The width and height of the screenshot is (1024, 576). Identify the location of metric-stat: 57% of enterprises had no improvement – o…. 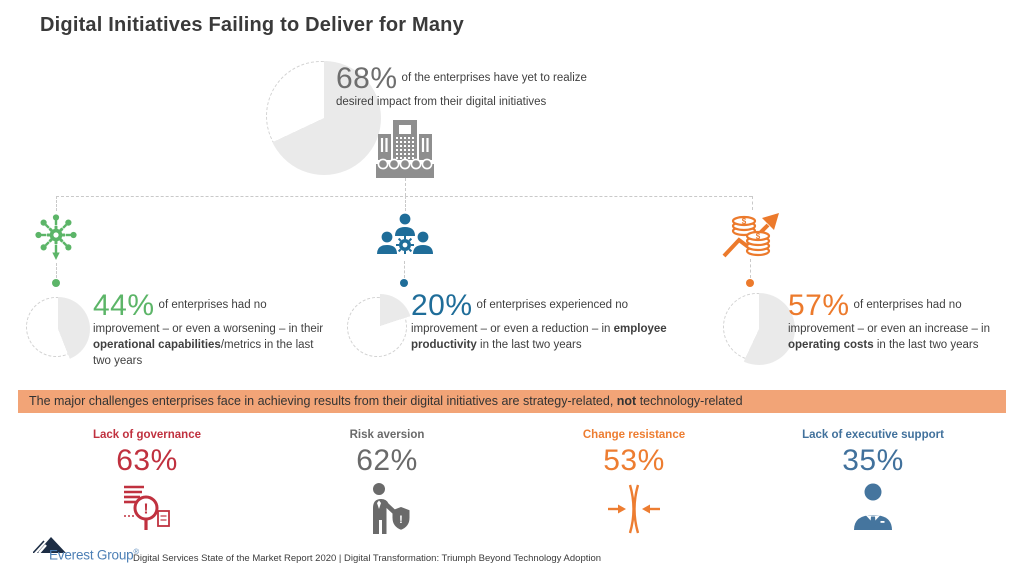
(895, 322).